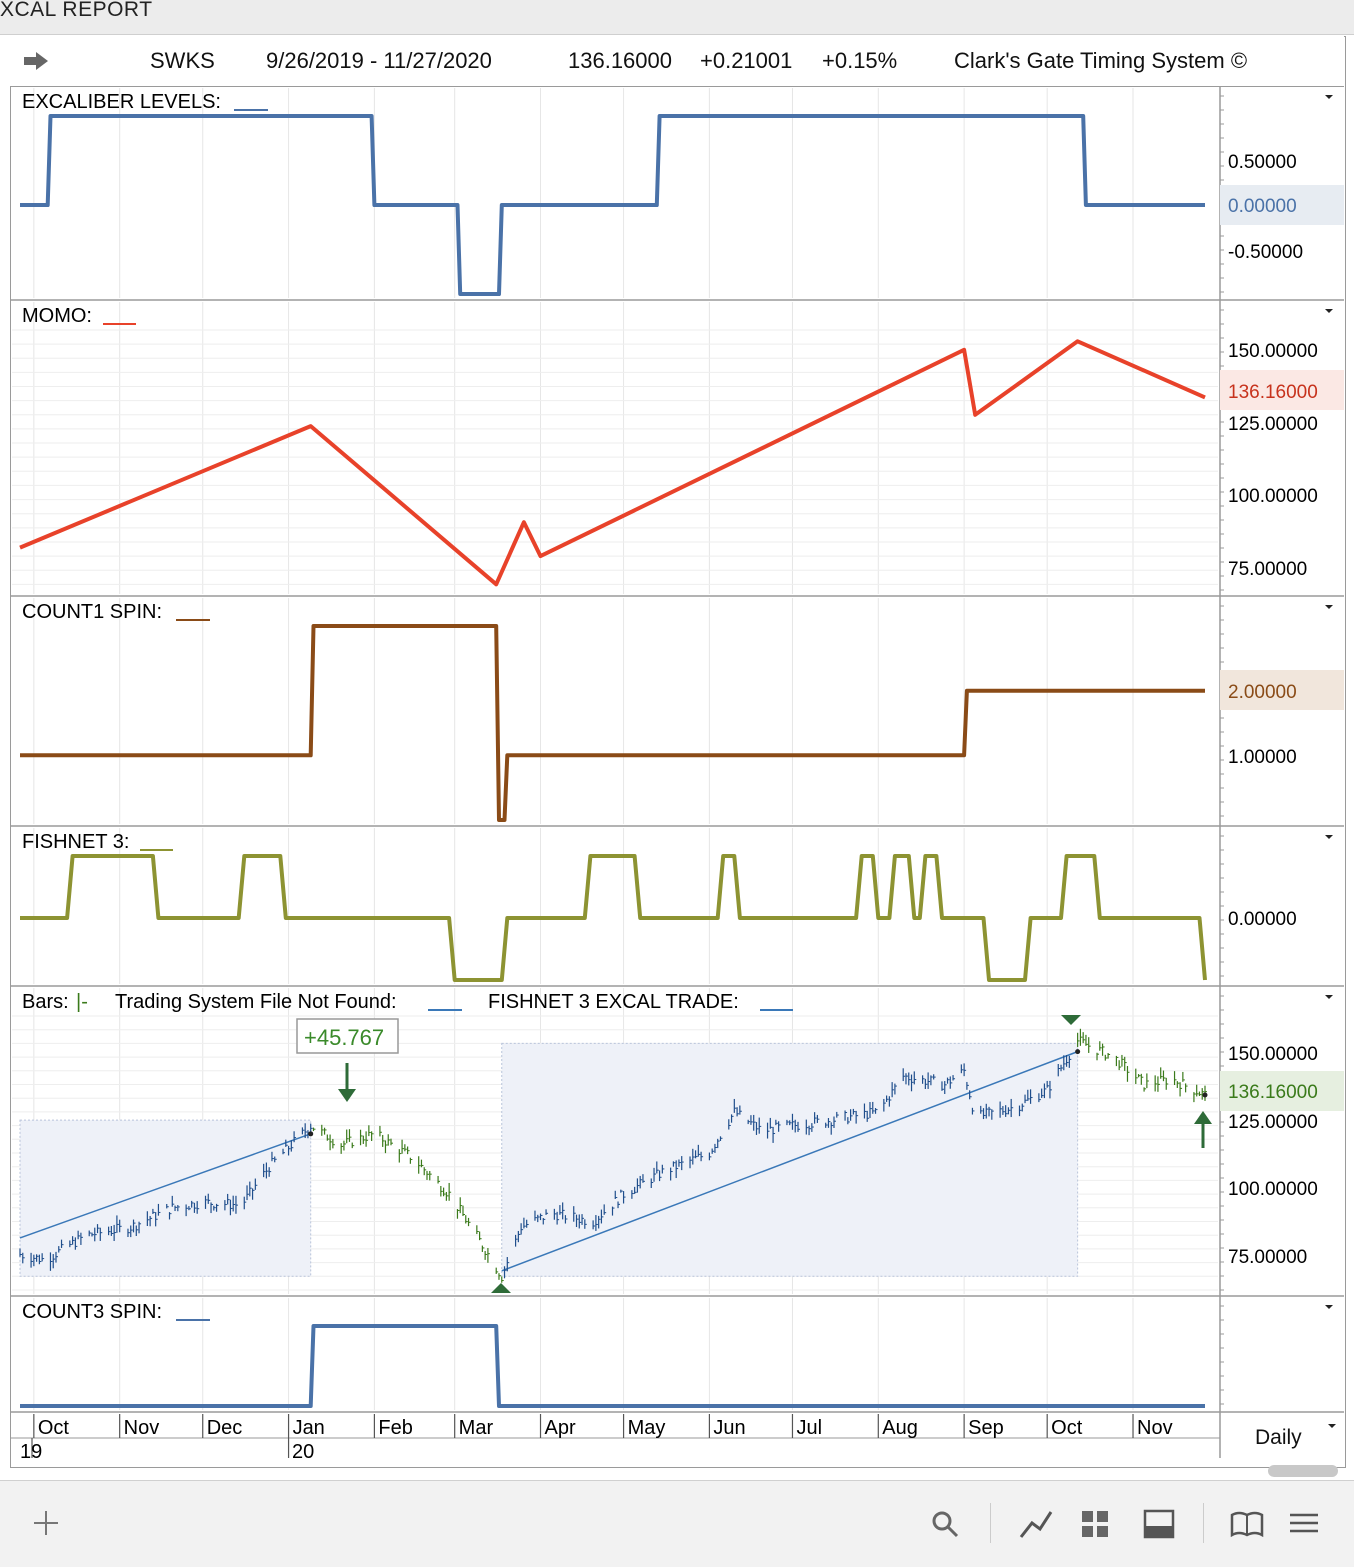 The image size is (1354, 1567). What do you see at coordinates (46, 1523) in the screenshot?
I see `add-icon` at bounding box center [46, 1523].